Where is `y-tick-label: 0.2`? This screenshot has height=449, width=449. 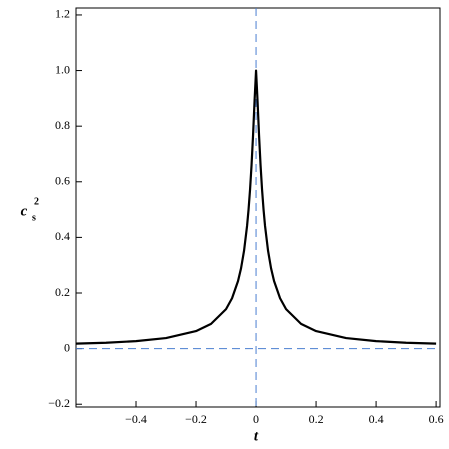
y-tick-label: 0.2 is located at coordinates (62, 292).